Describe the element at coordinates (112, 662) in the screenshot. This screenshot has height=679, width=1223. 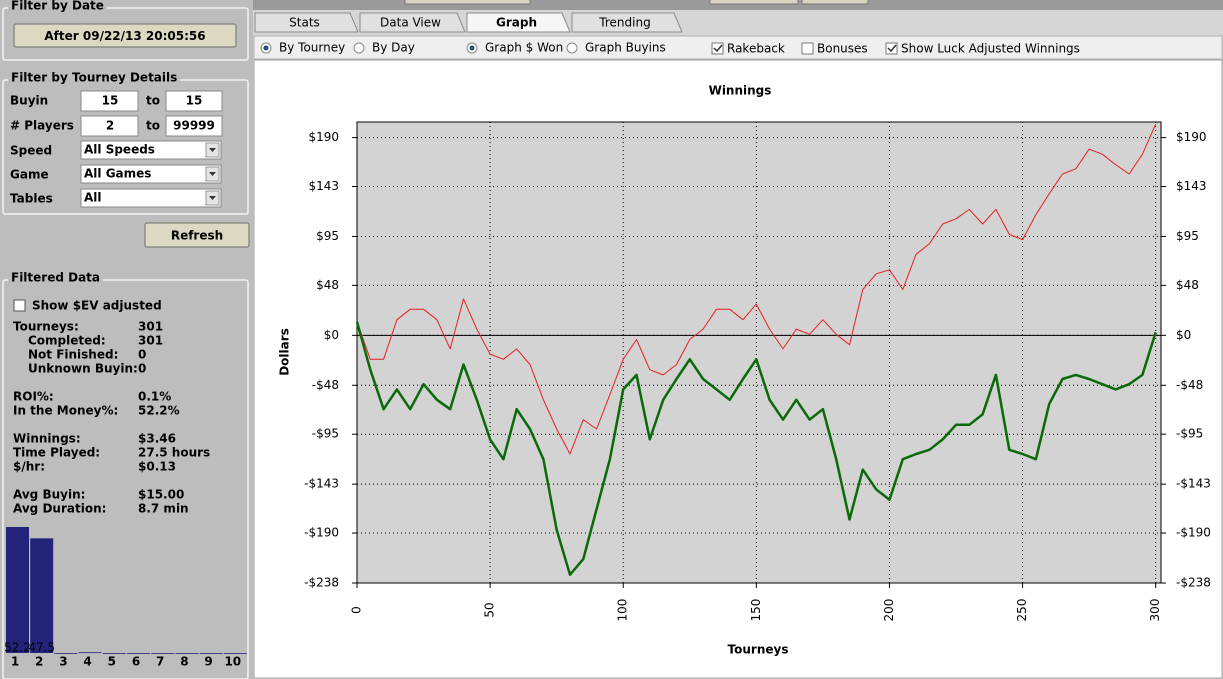
I see `mini-category: 5` at that location.